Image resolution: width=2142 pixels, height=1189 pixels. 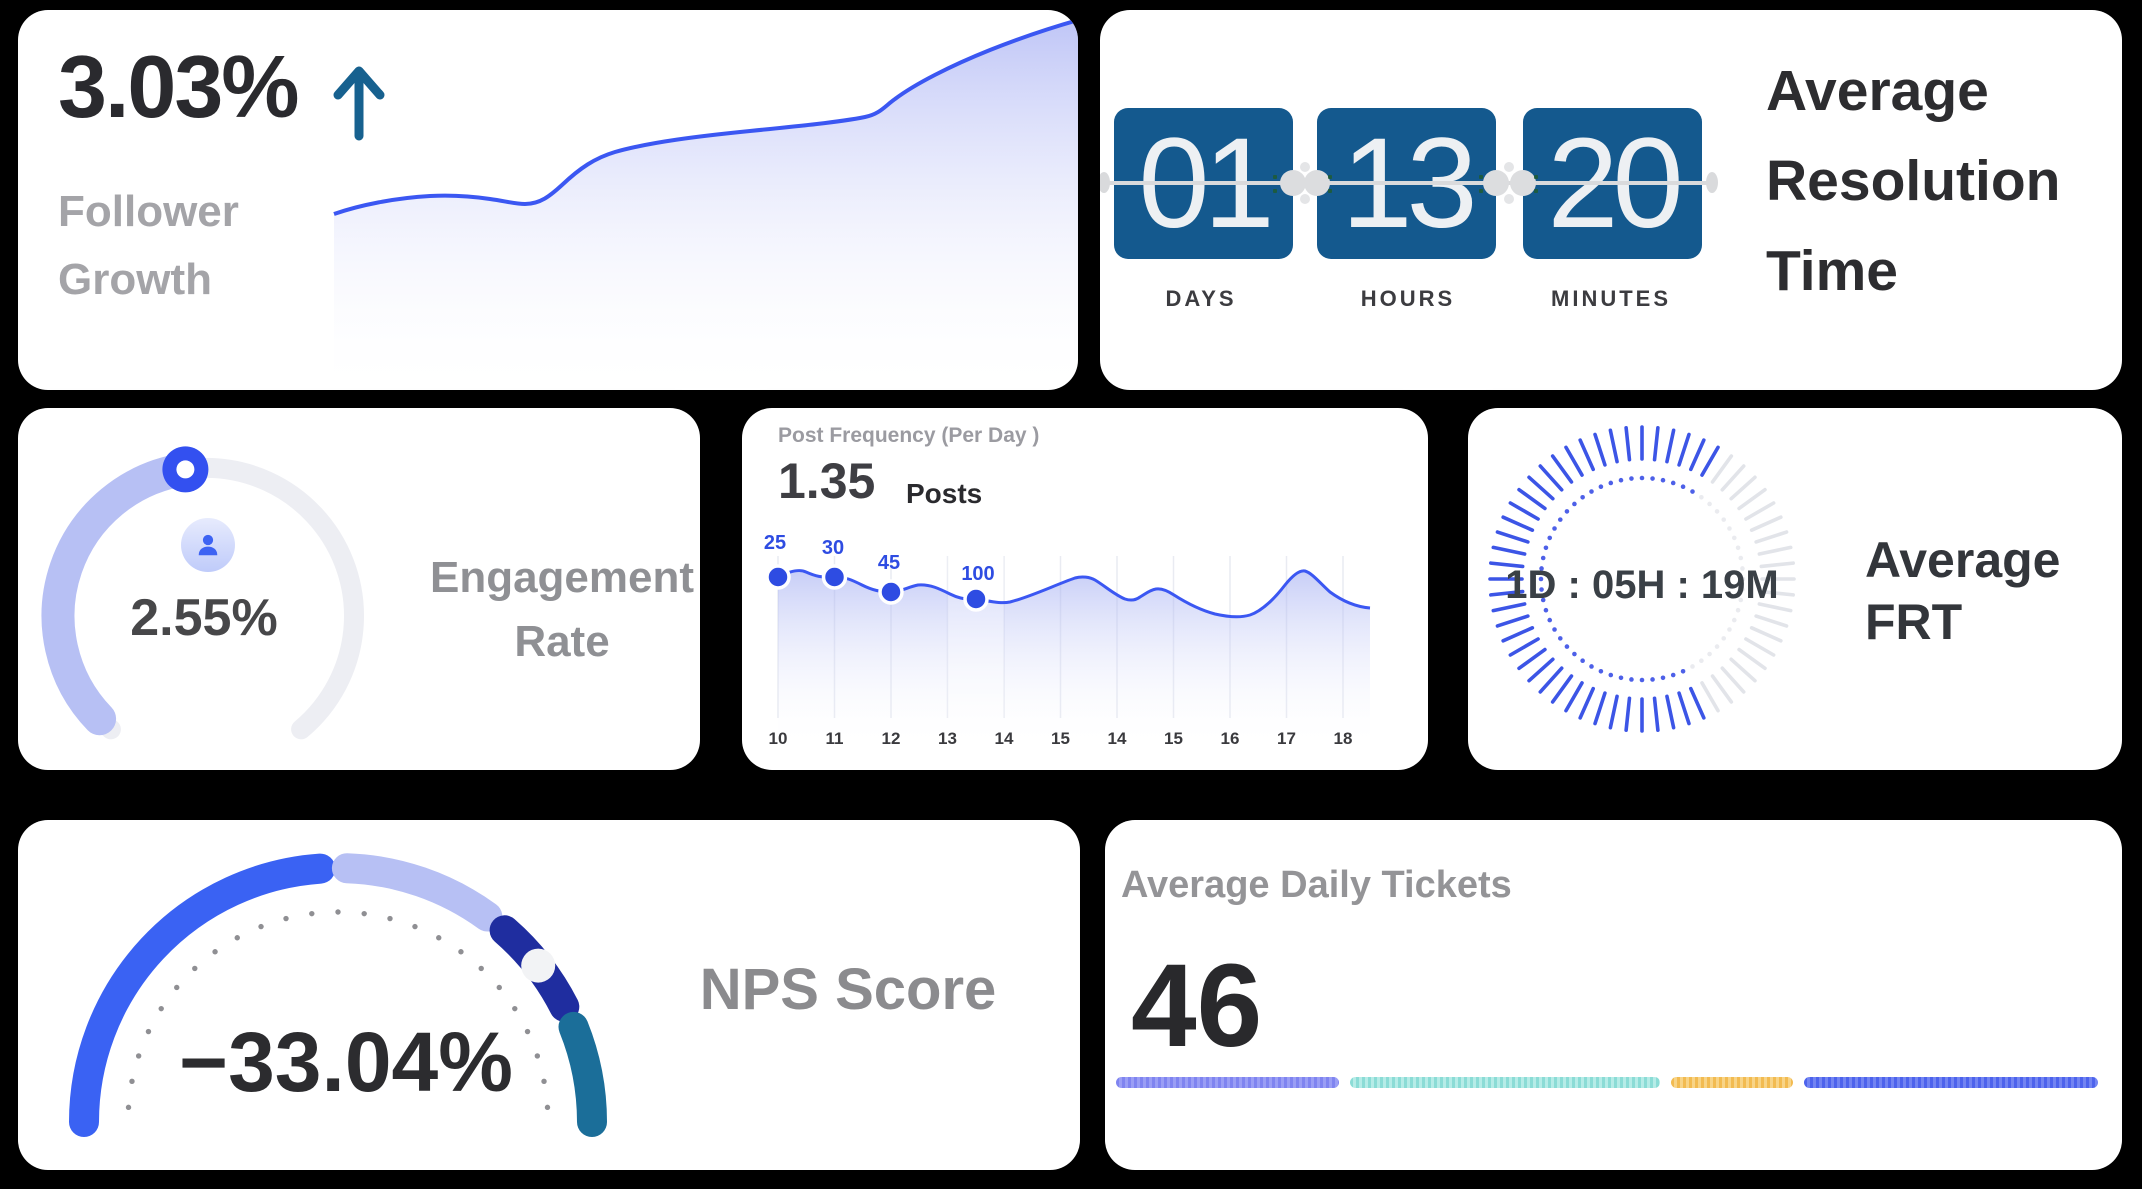 I want to click on follower-growth-label-line1: Follower, so click(x=148, y=211).